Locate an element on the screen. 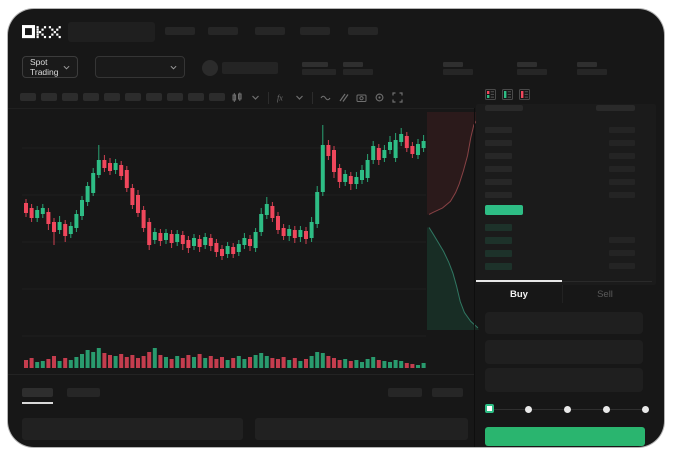  ask-amount-placeholder is located at coordinates (622, 182).